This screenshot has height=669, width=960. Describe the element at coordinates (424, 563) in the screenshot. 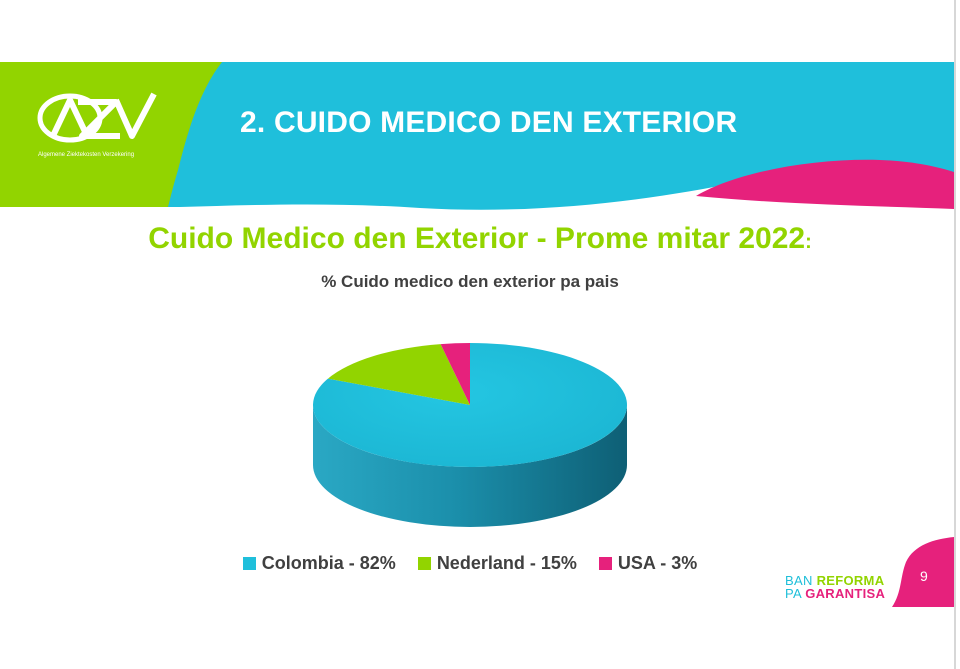

I see `legend-swatch-nederland` at that location.